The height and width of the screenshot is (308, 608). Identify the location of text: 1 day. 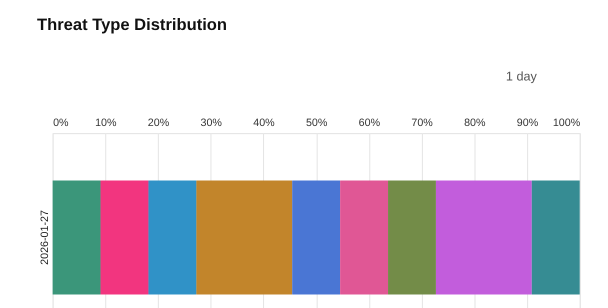
(522, 77).